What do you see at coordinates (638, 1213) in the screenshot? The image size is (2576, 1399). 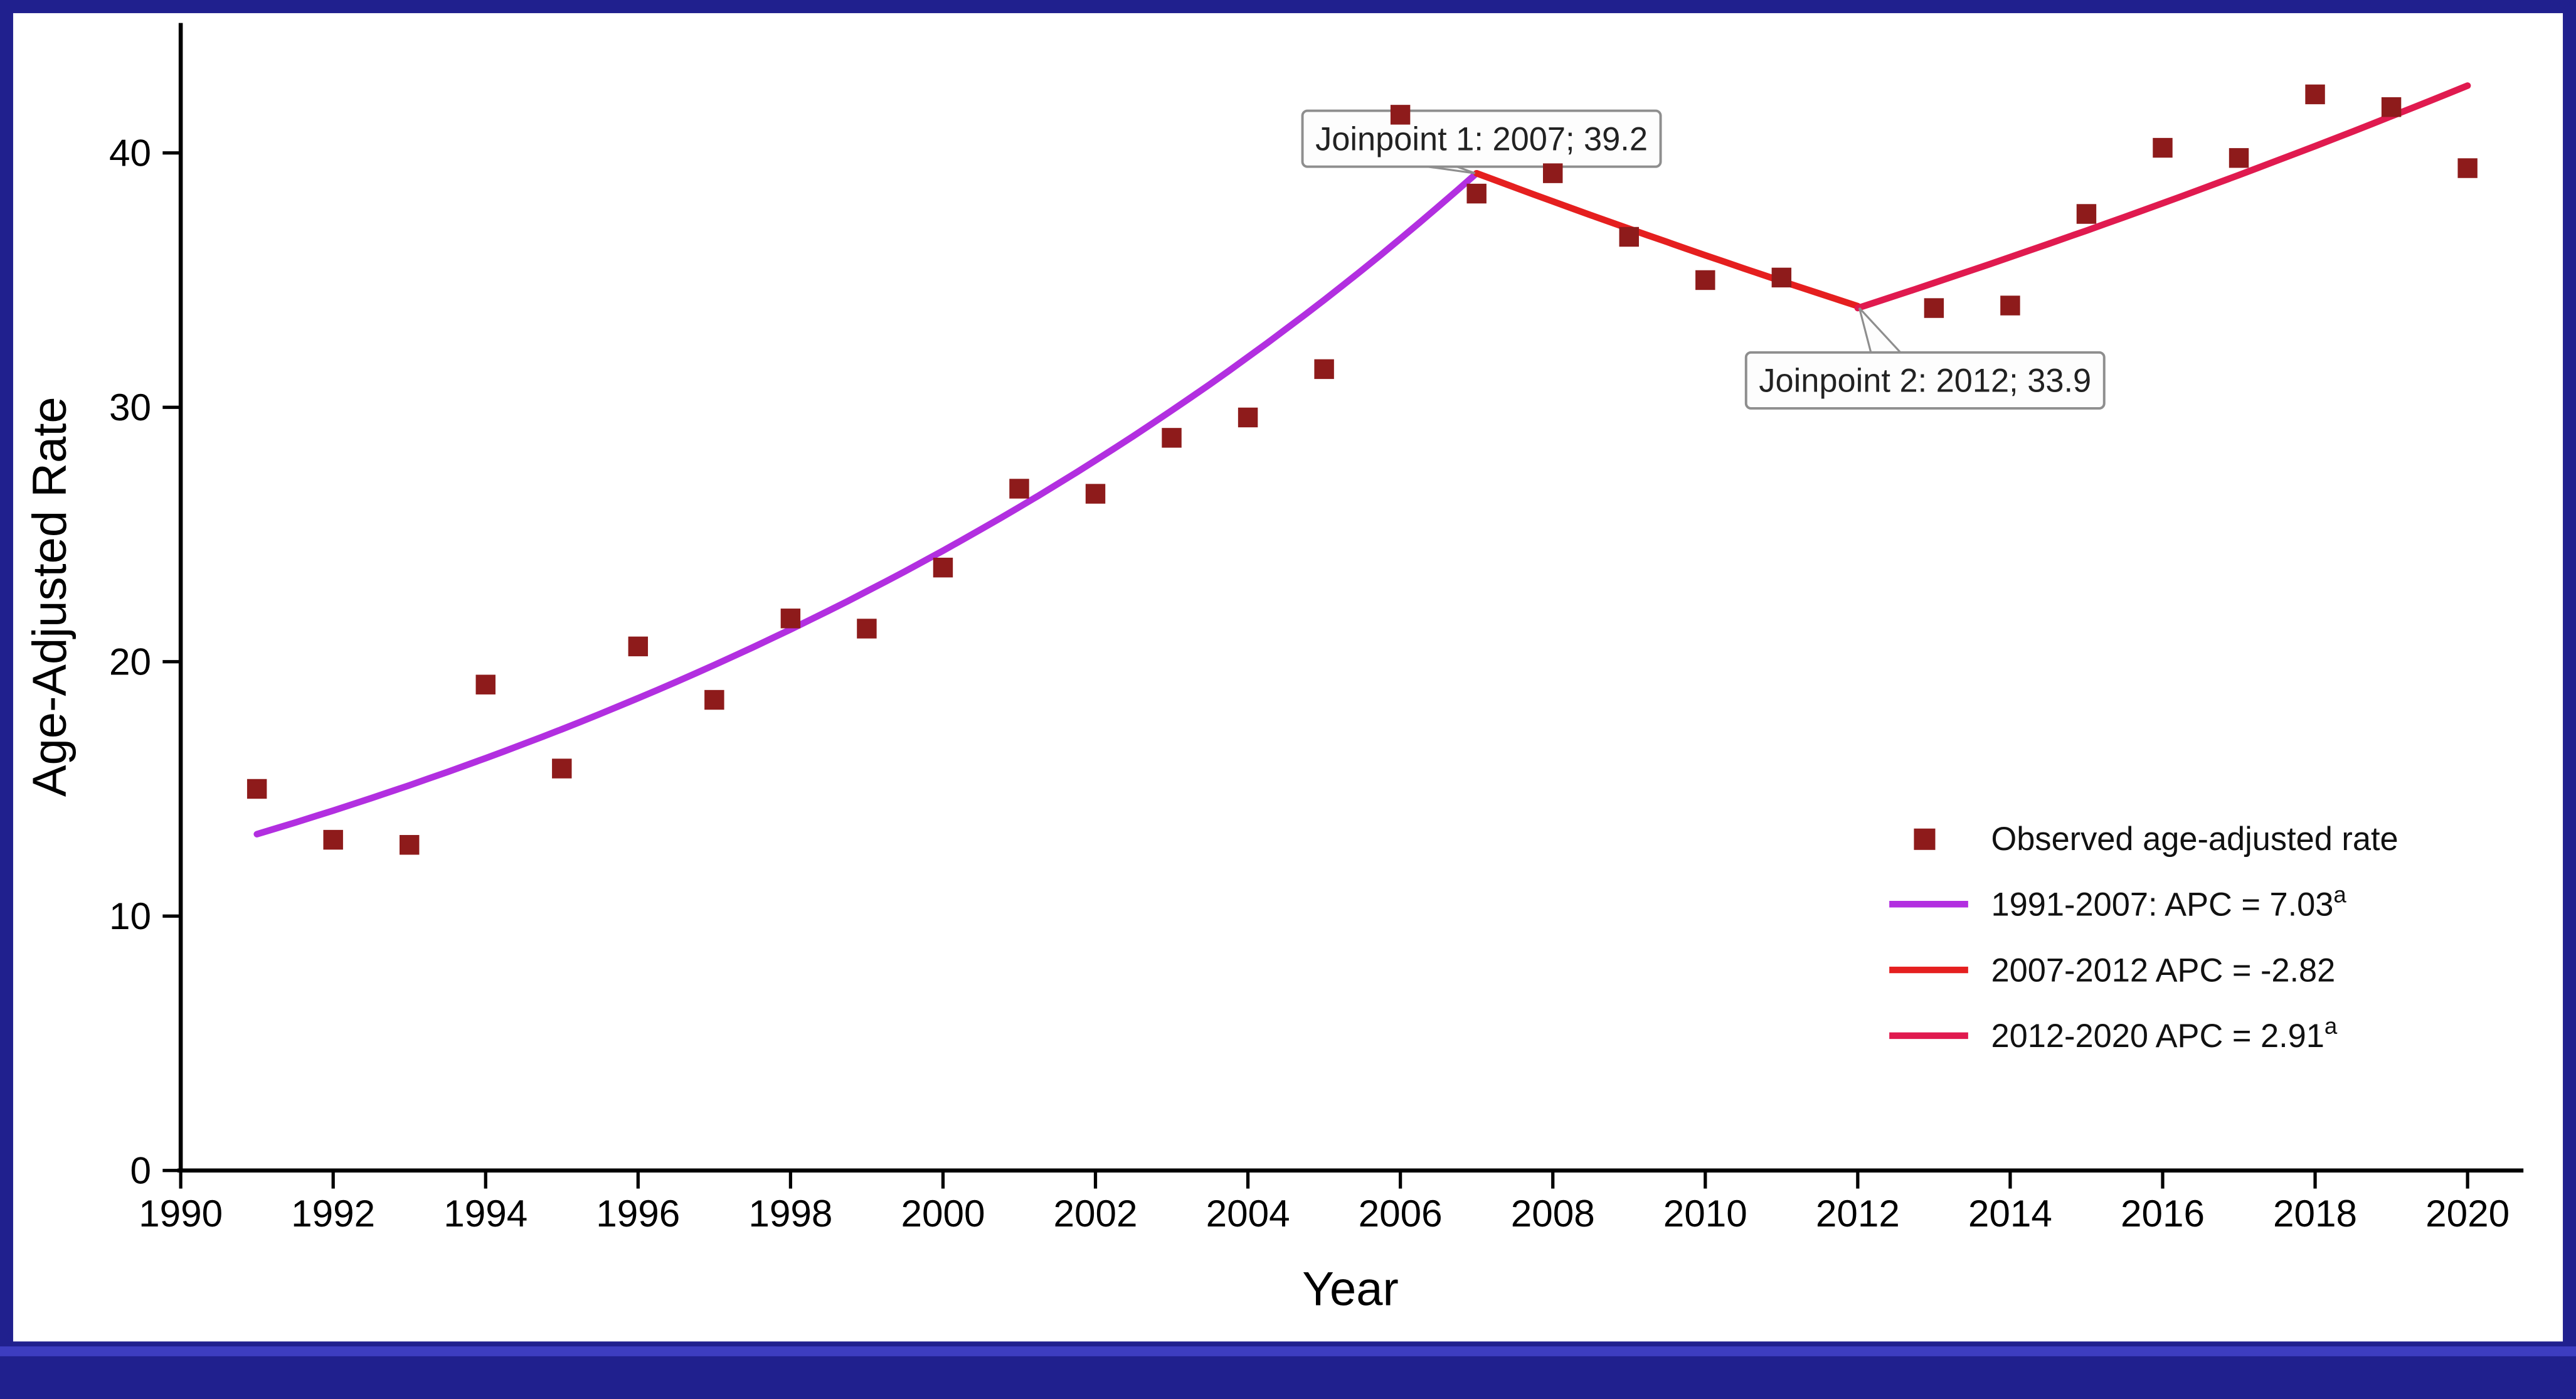 I see `x-tick-label: 1996` at bounding box center [638, 1213].